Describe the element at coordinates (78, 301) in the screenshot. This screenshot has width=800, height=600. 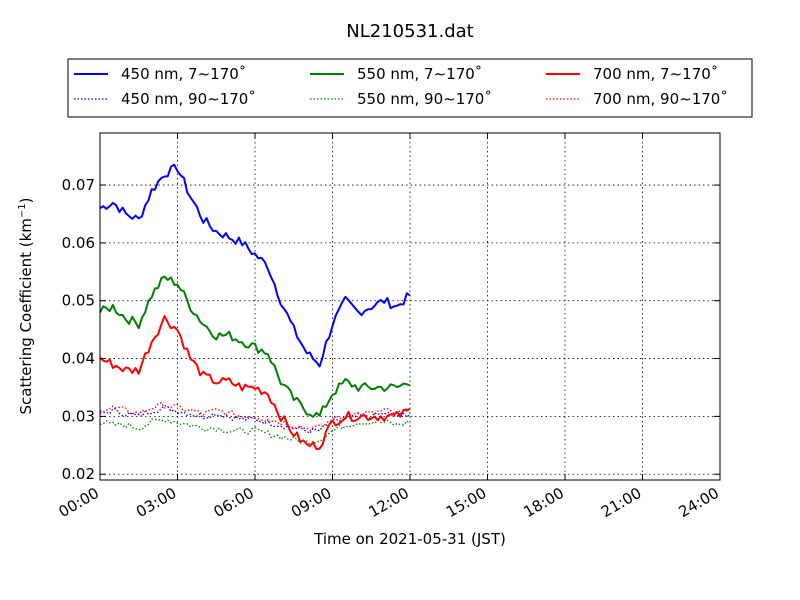
I see `y-tick-label: 0.05` at that location.